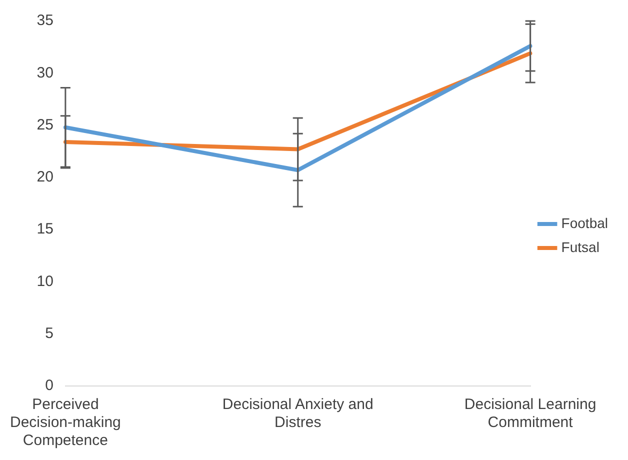  I want to click on y-tick-label: 10, so click(45, 281).